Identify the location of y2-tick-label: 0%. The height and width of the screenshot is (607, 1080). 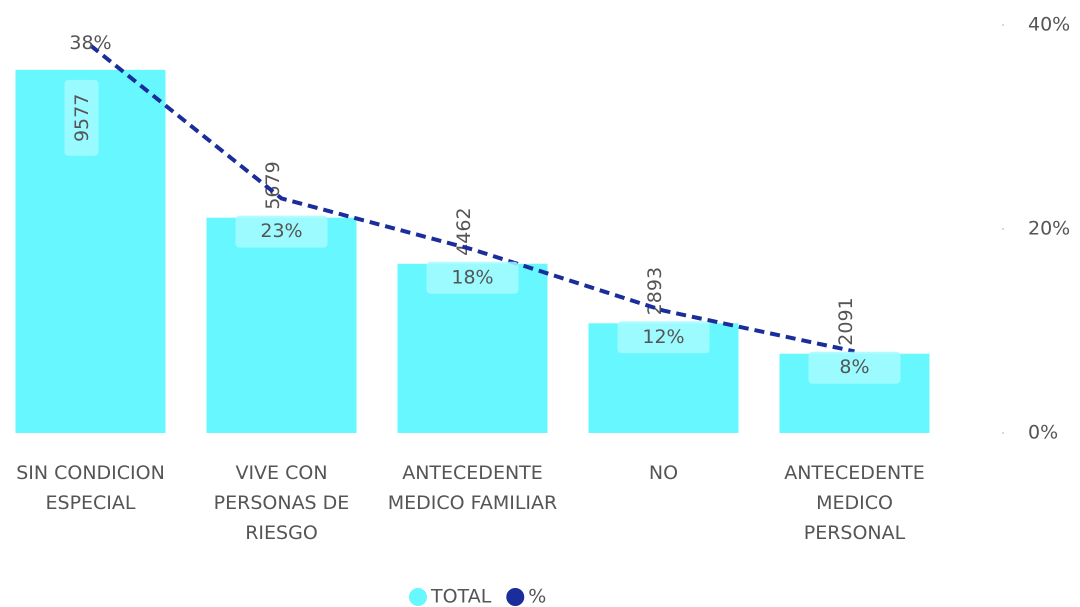
(1043, 433).